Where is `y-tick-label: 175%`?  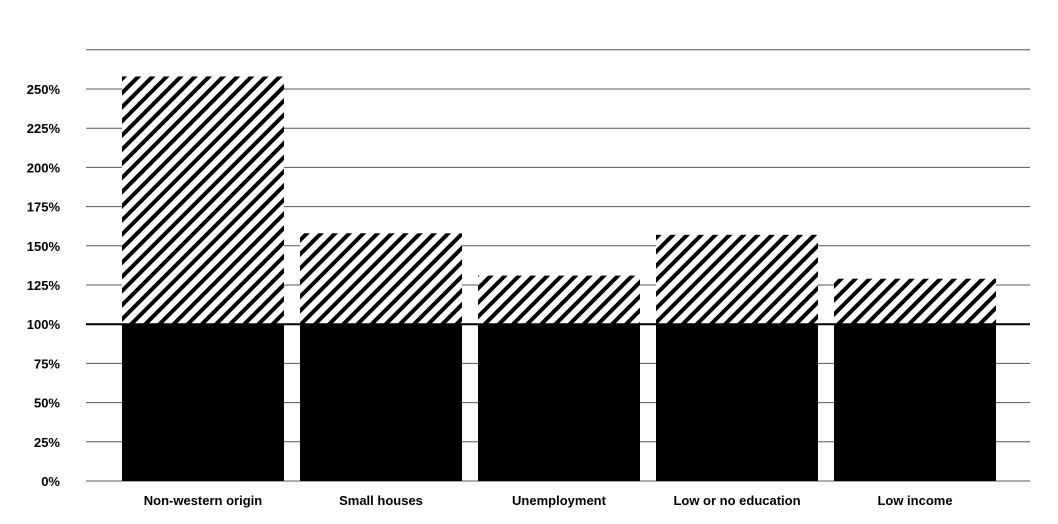 y-tick-label: 175% is located at coordinates (44, 207).